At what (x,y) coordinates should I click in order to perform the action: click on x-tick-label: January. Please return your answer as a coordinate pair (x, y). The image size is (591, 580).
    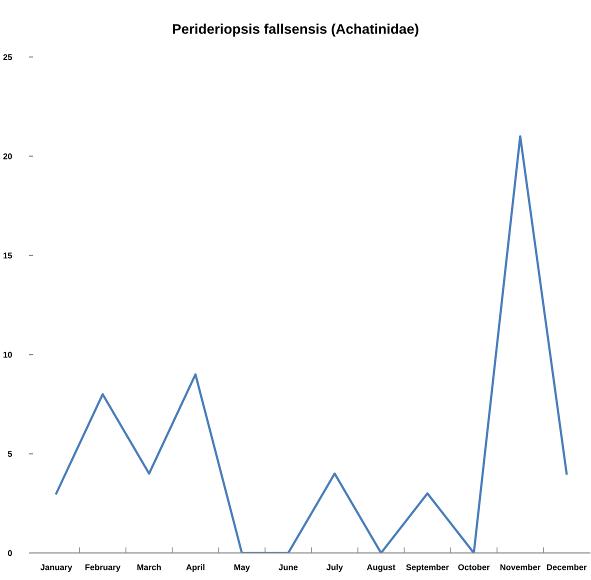
    Looking at the image, I should click on (56, 568).